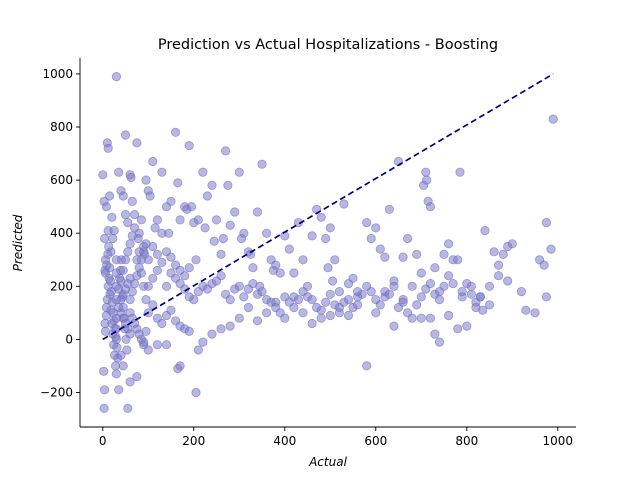  Describe the element at coordinates (103, 441) in the screenshot. I see `x-tick-label: 0` at that location.